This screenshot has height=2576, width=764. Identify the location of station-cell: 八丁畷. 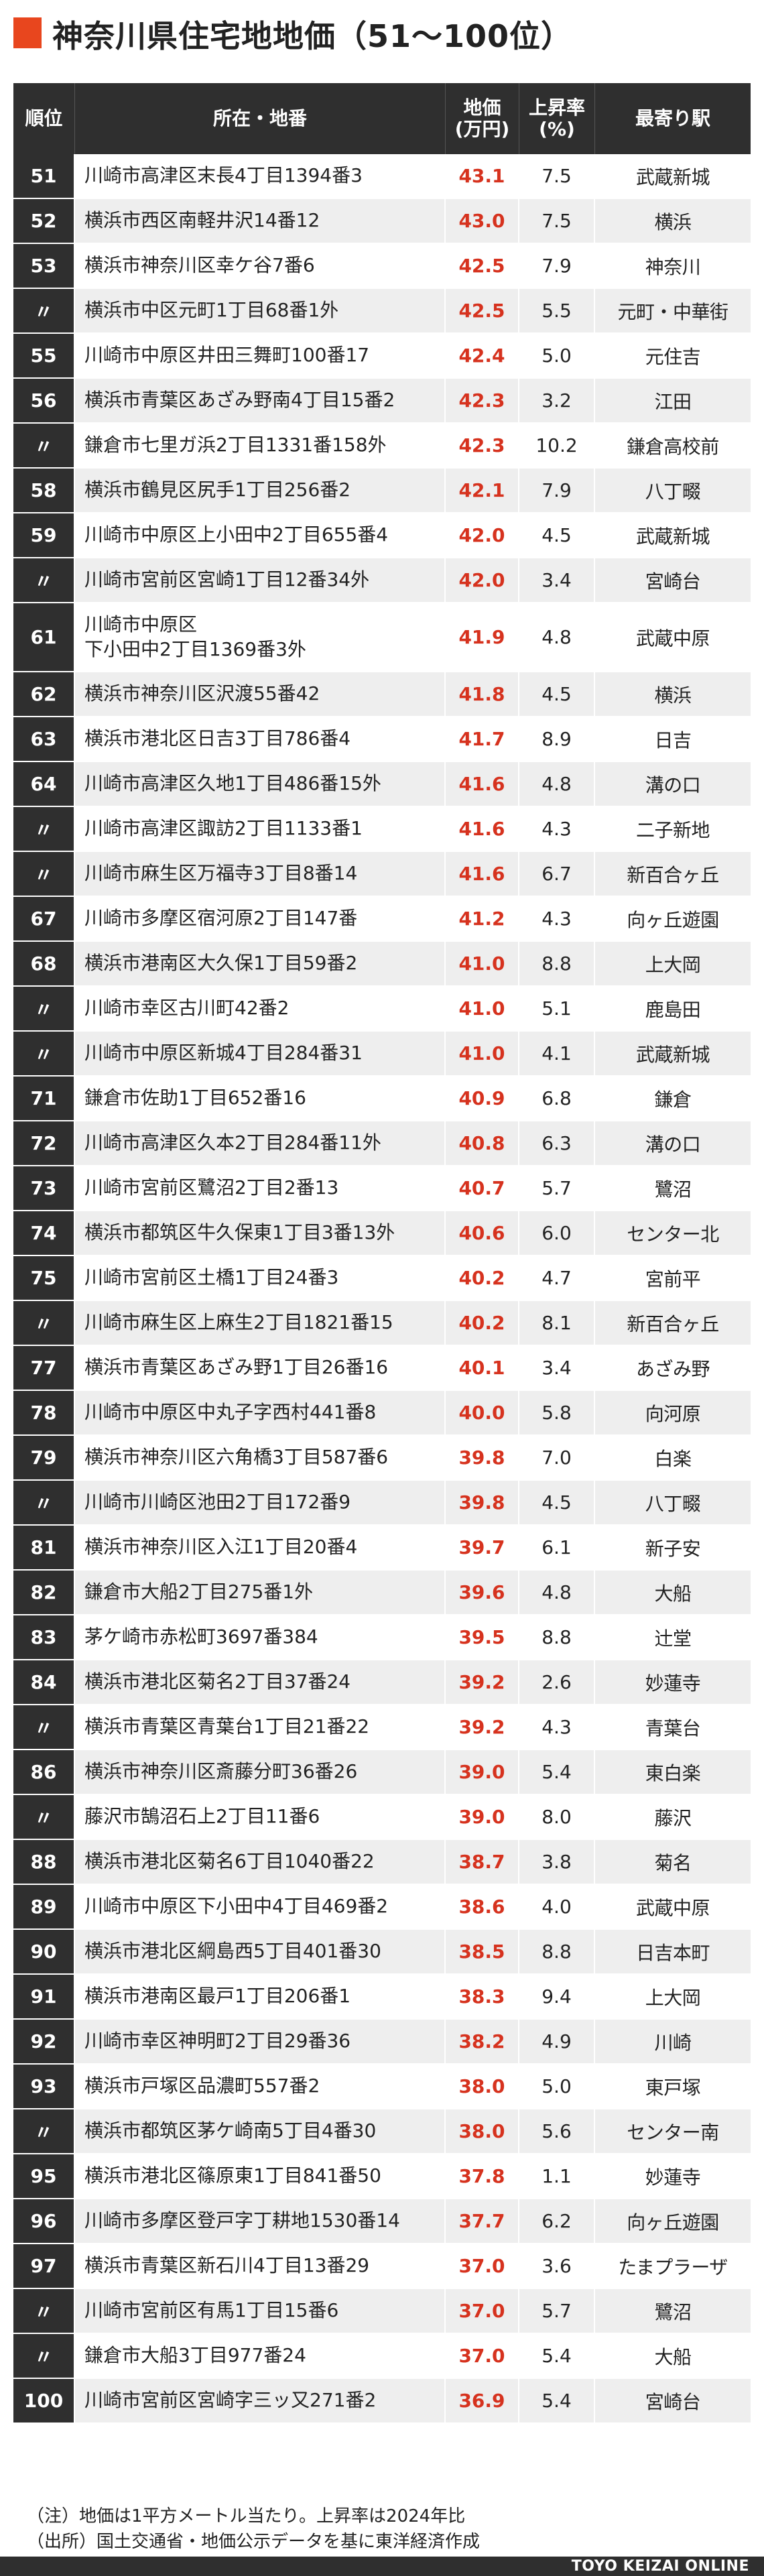
(673, 1502).